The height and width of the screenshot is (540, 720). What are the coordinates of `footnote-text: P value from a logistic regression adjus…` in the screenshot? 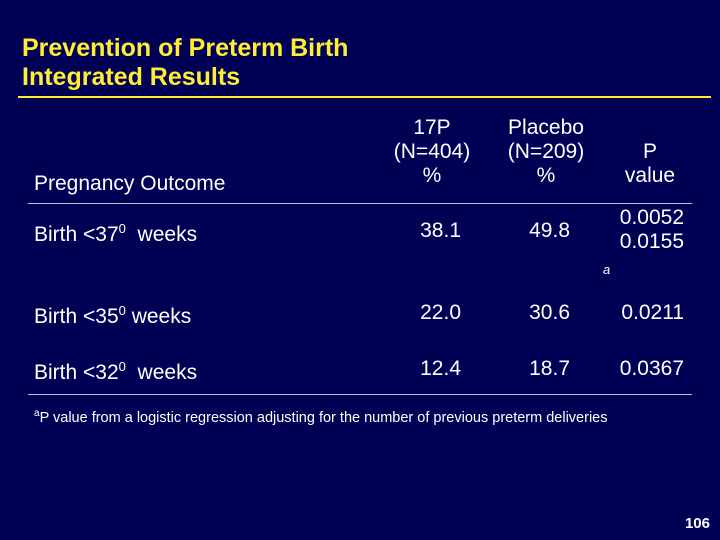 It's located at (323, 417).